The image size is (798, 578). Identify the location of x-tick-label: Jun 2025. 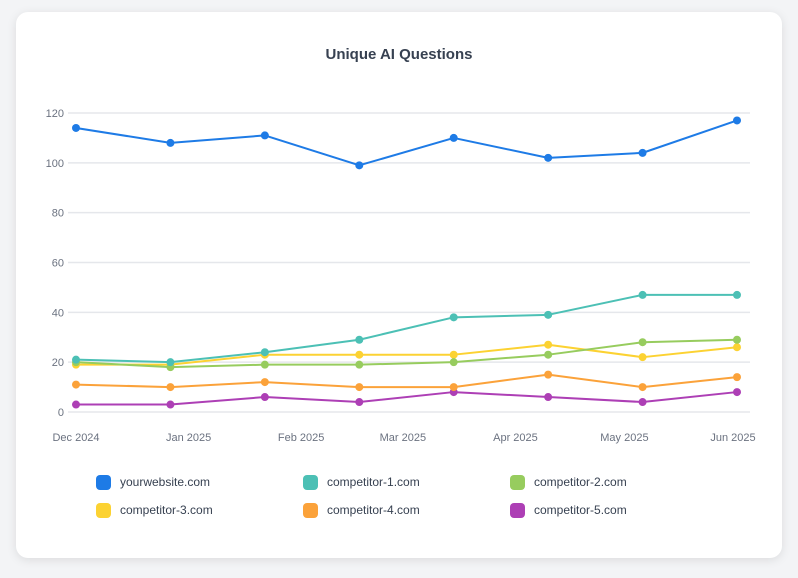
(732, 438).